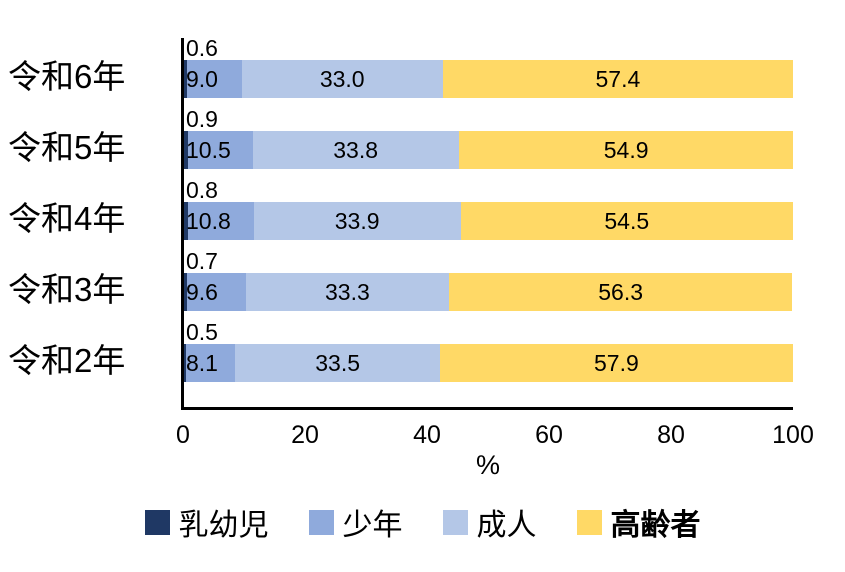  I want to click on bar-area: 0.6 33.0 57.4 9.0, so click(488, 66).